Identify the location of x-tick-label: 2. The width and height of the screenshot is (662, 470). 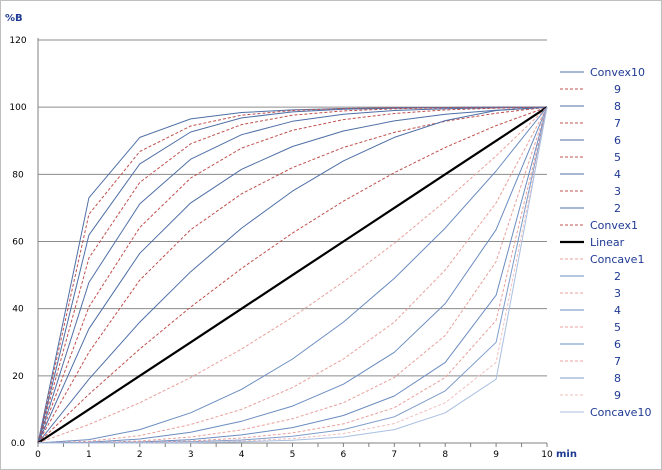
(140, 455).